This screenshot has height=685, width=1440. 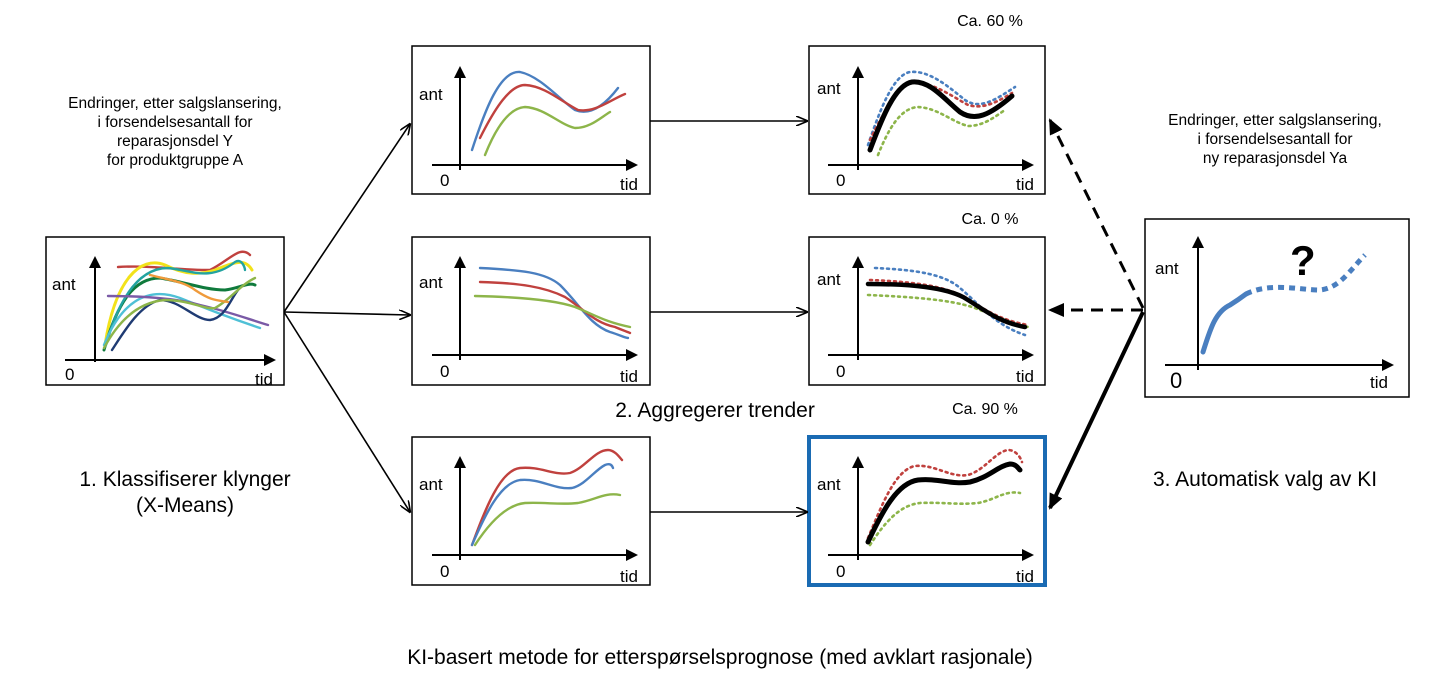 What do you see at coordinates (165, 312) in the screenshot?
I see `source-panel: ant 0 tid` at bounding box center [165, 312].